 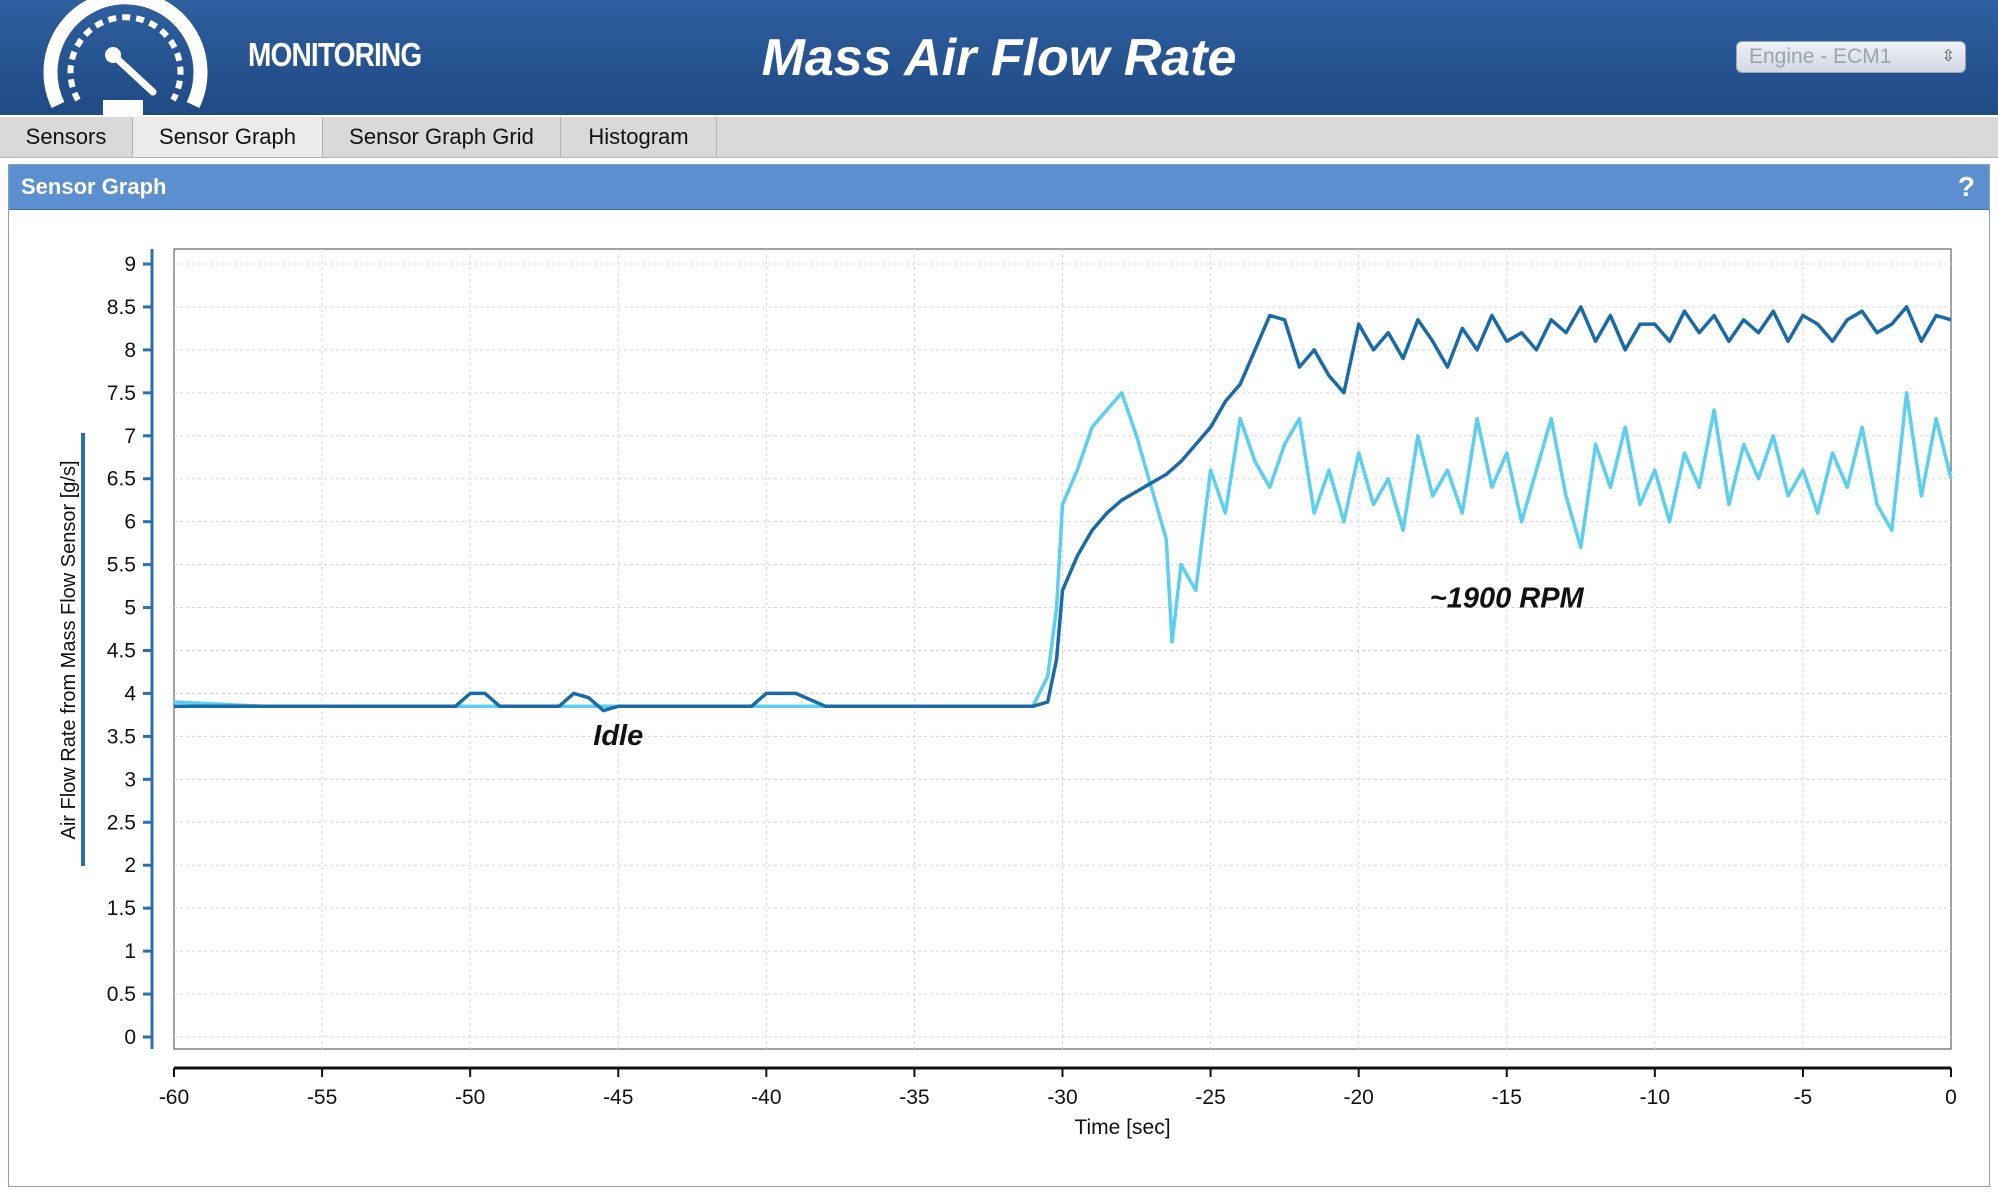 I want to click on page-title: Mass Air Flow Rate, so click(x=999, y=58).